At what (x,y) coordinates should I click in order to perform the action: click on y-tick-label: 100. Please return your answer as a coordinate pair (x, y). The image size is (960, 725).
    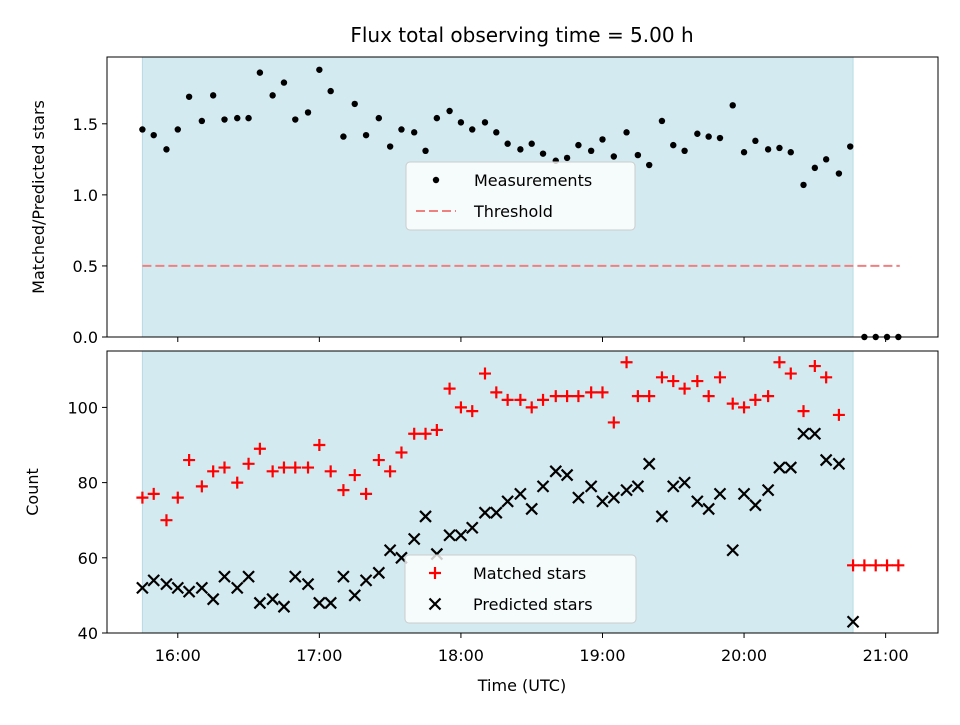
    Looking at the image, I should click on (82, 407).